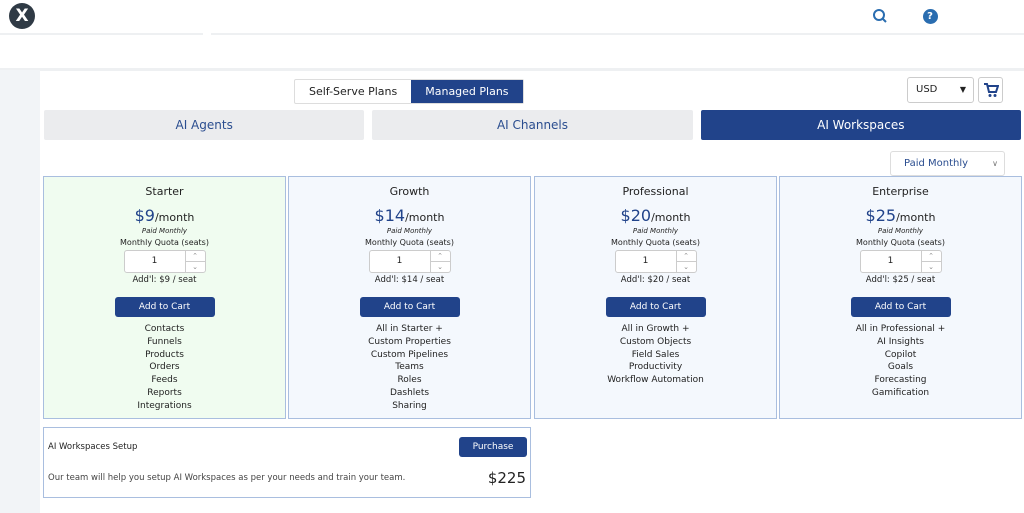 This screenshot has width=1024, height=513. Describe the element at coordinates (655, 380) in the screenshot. I see `feature-item: Workflow Automation` at that location.